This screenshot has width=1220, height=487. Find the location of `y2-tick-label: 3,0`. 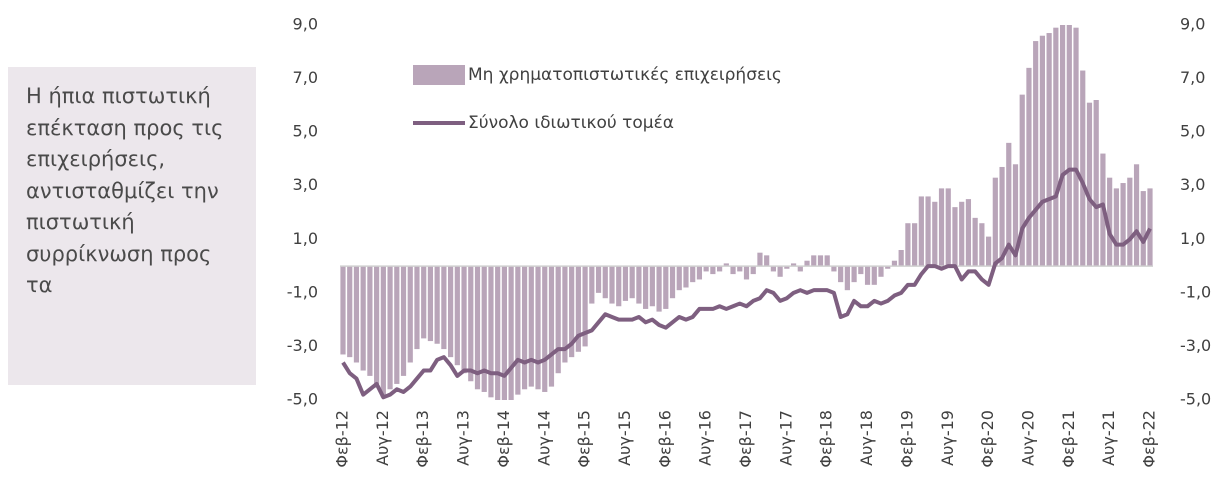

y2-tick-label: 3,0 is located at coordinates (1192, 184).